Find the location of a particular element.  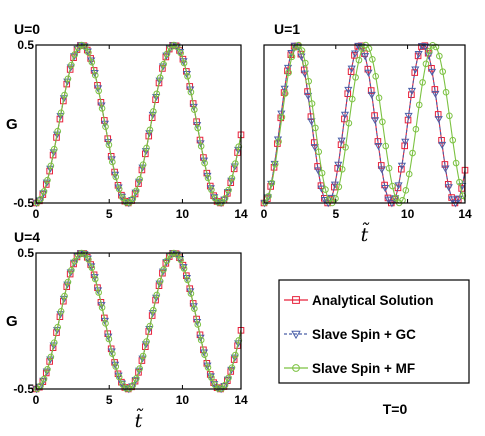

legend-label: Analytical Solution is located at coordinates (373, 300).